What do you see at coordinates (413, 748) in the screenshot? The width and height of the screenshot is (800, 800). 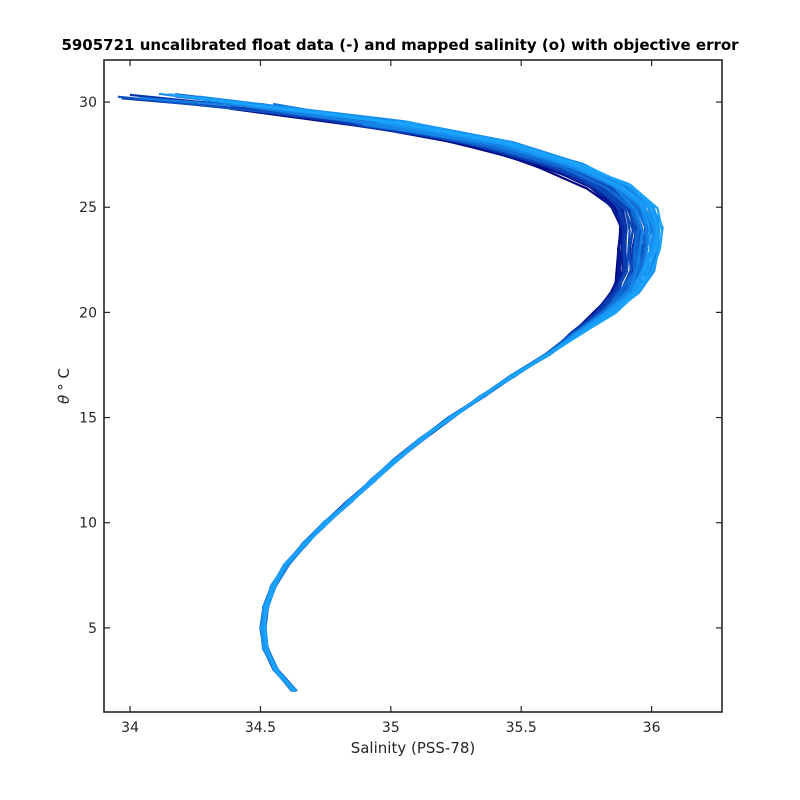 I see `x-axis-label: Salinity (PSS-78)` at bounding box center [413, 748].